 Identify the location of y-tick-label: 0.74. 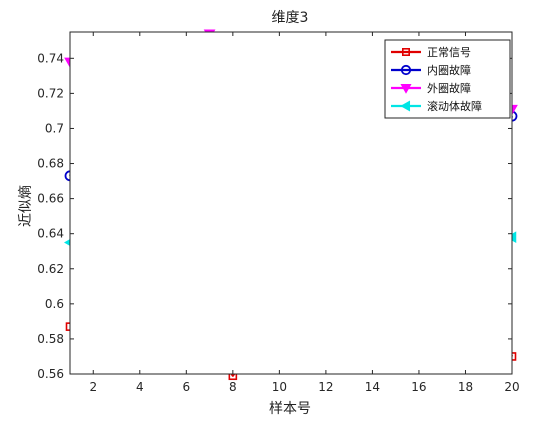
(50, 58).